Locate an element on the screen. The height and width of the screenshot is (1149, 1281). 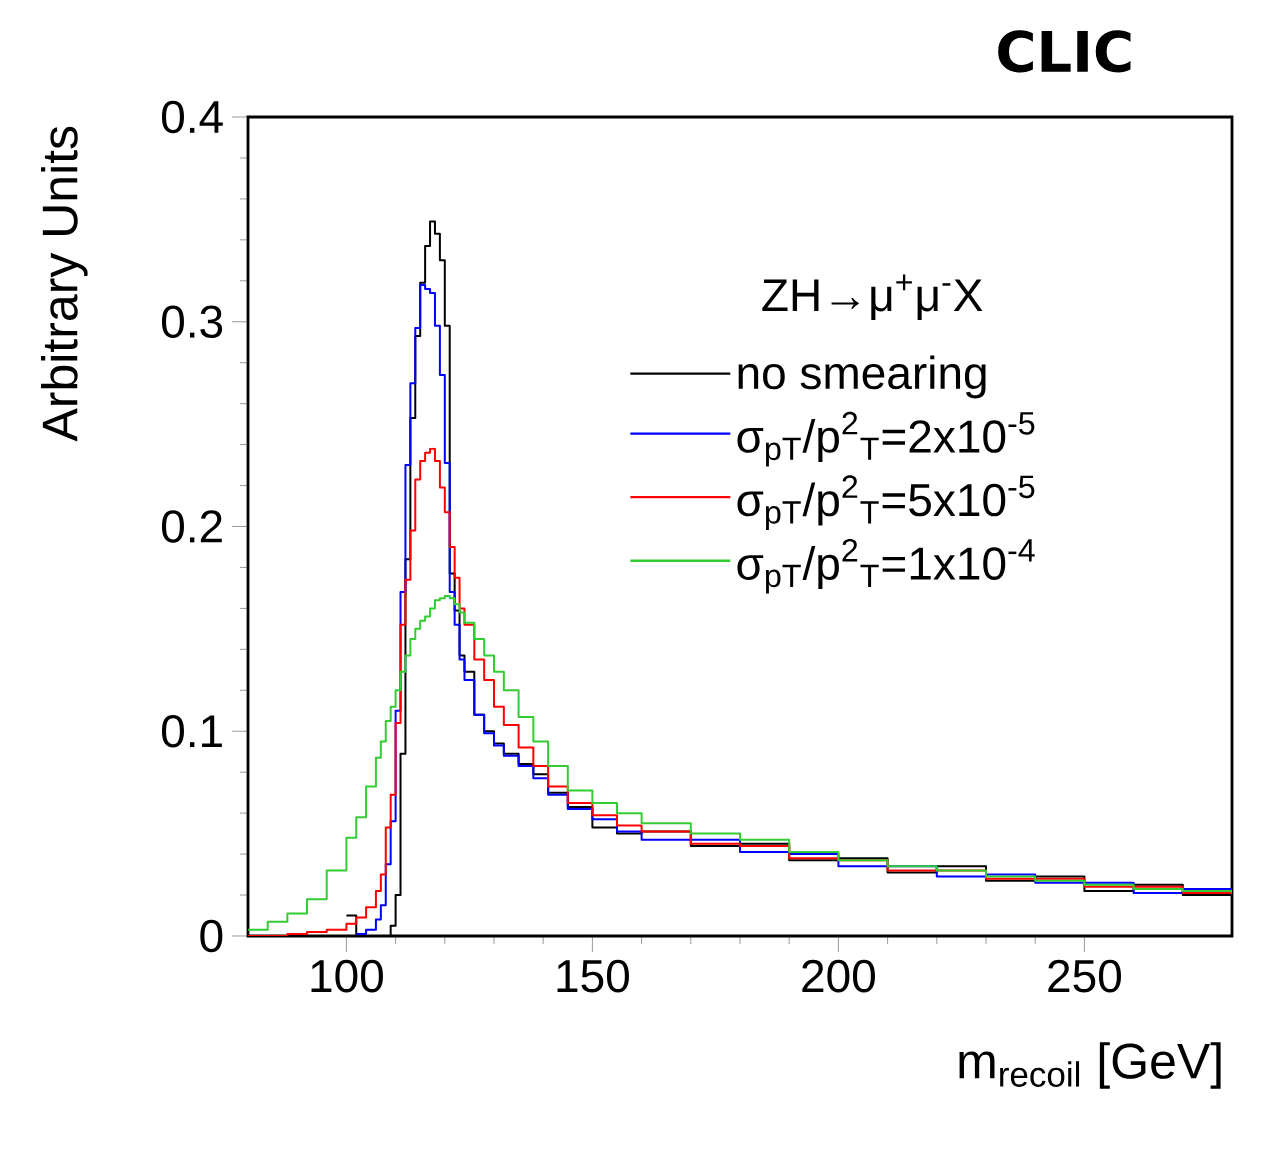
x-tick-label: 100 is located at coordinates (347, 976).